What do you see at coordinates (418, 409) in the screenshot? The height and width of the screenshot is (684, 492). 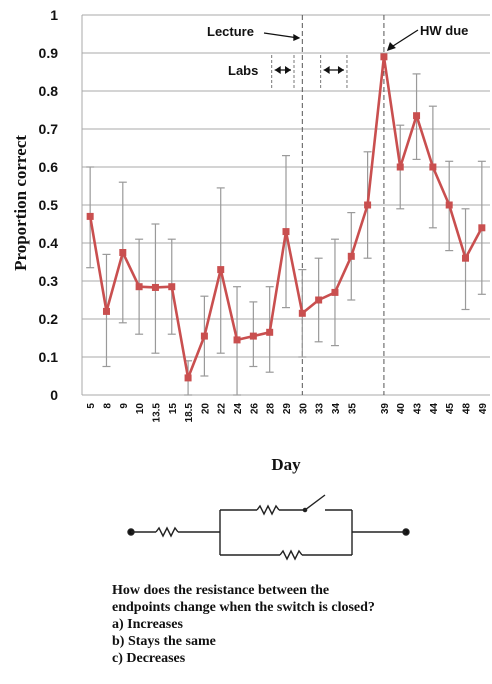 I see `x-tick-label: 43` at bounding box center [418, 409].